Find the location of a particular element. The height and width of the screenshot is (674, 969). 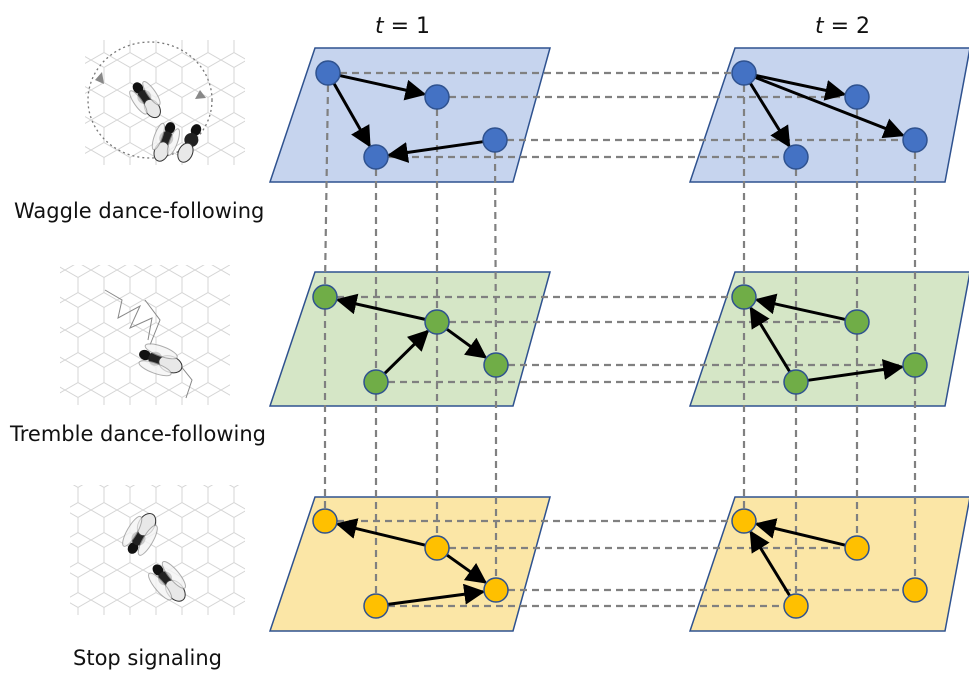

tremble-dance-bee-icon is located at coordinates (145, 335).